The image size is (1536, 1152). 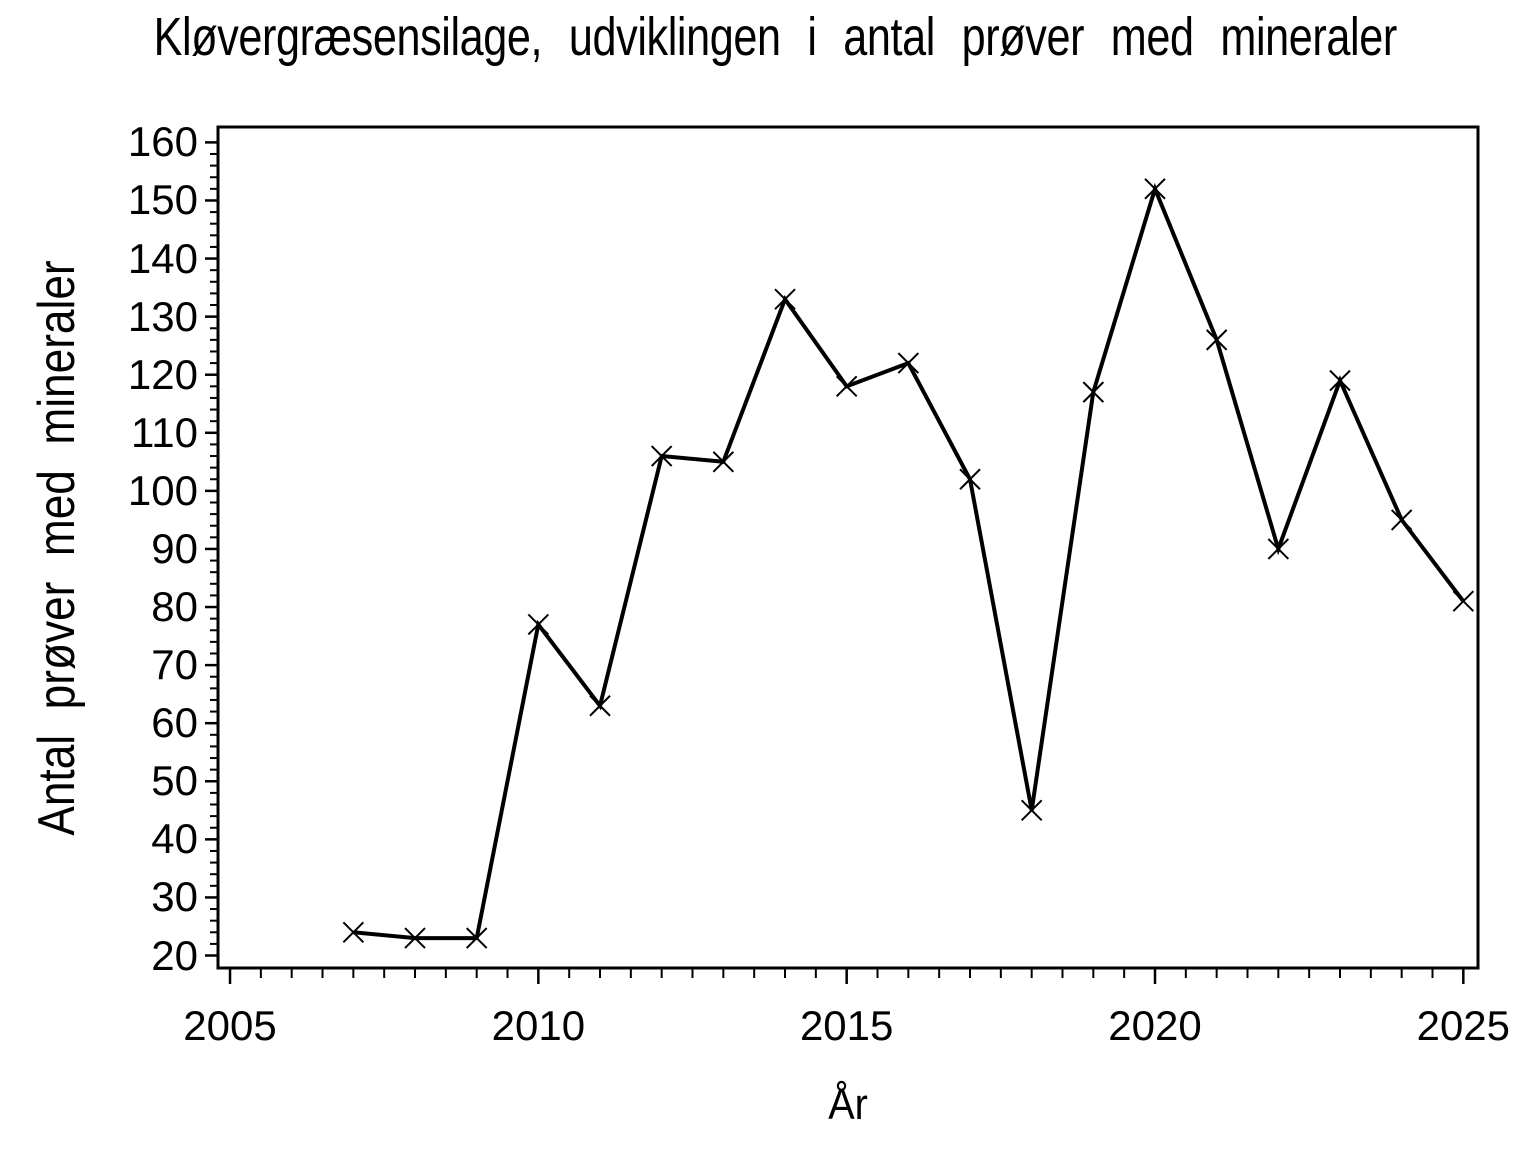 I want to click on y-tick-label: 150, so click(x=162, y=200).